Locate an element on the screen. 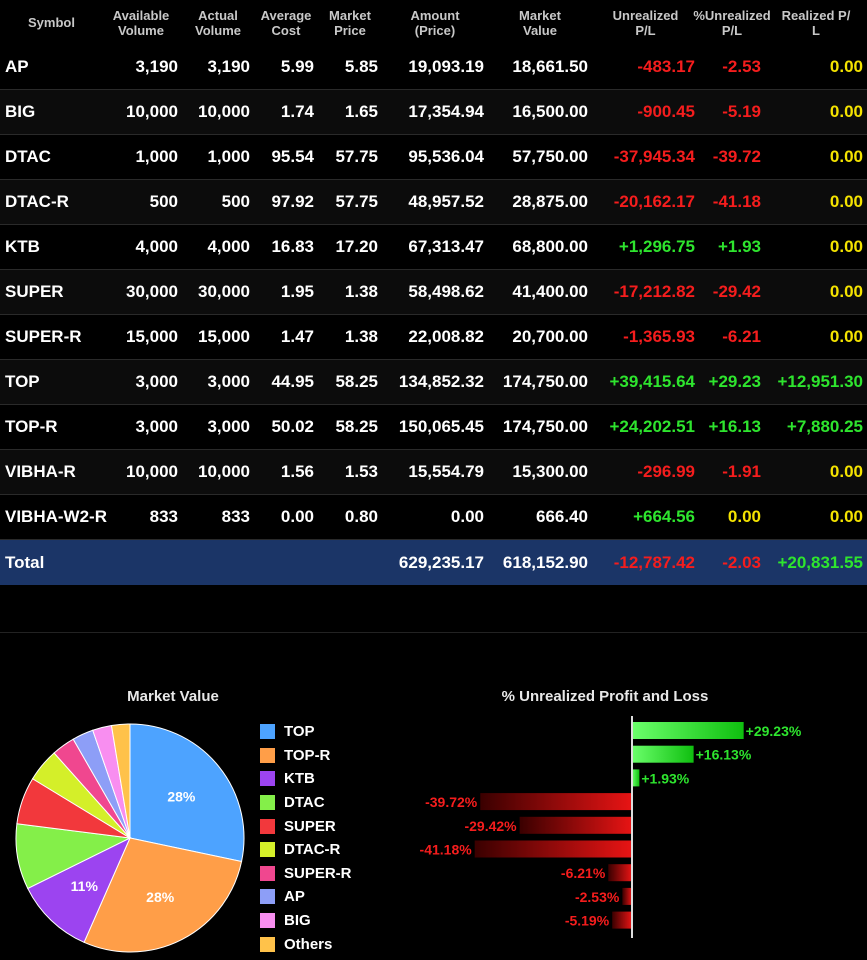 The image size is (867, 960). cell-market-value: 28,875.00 is located at coordinates (550, 201).